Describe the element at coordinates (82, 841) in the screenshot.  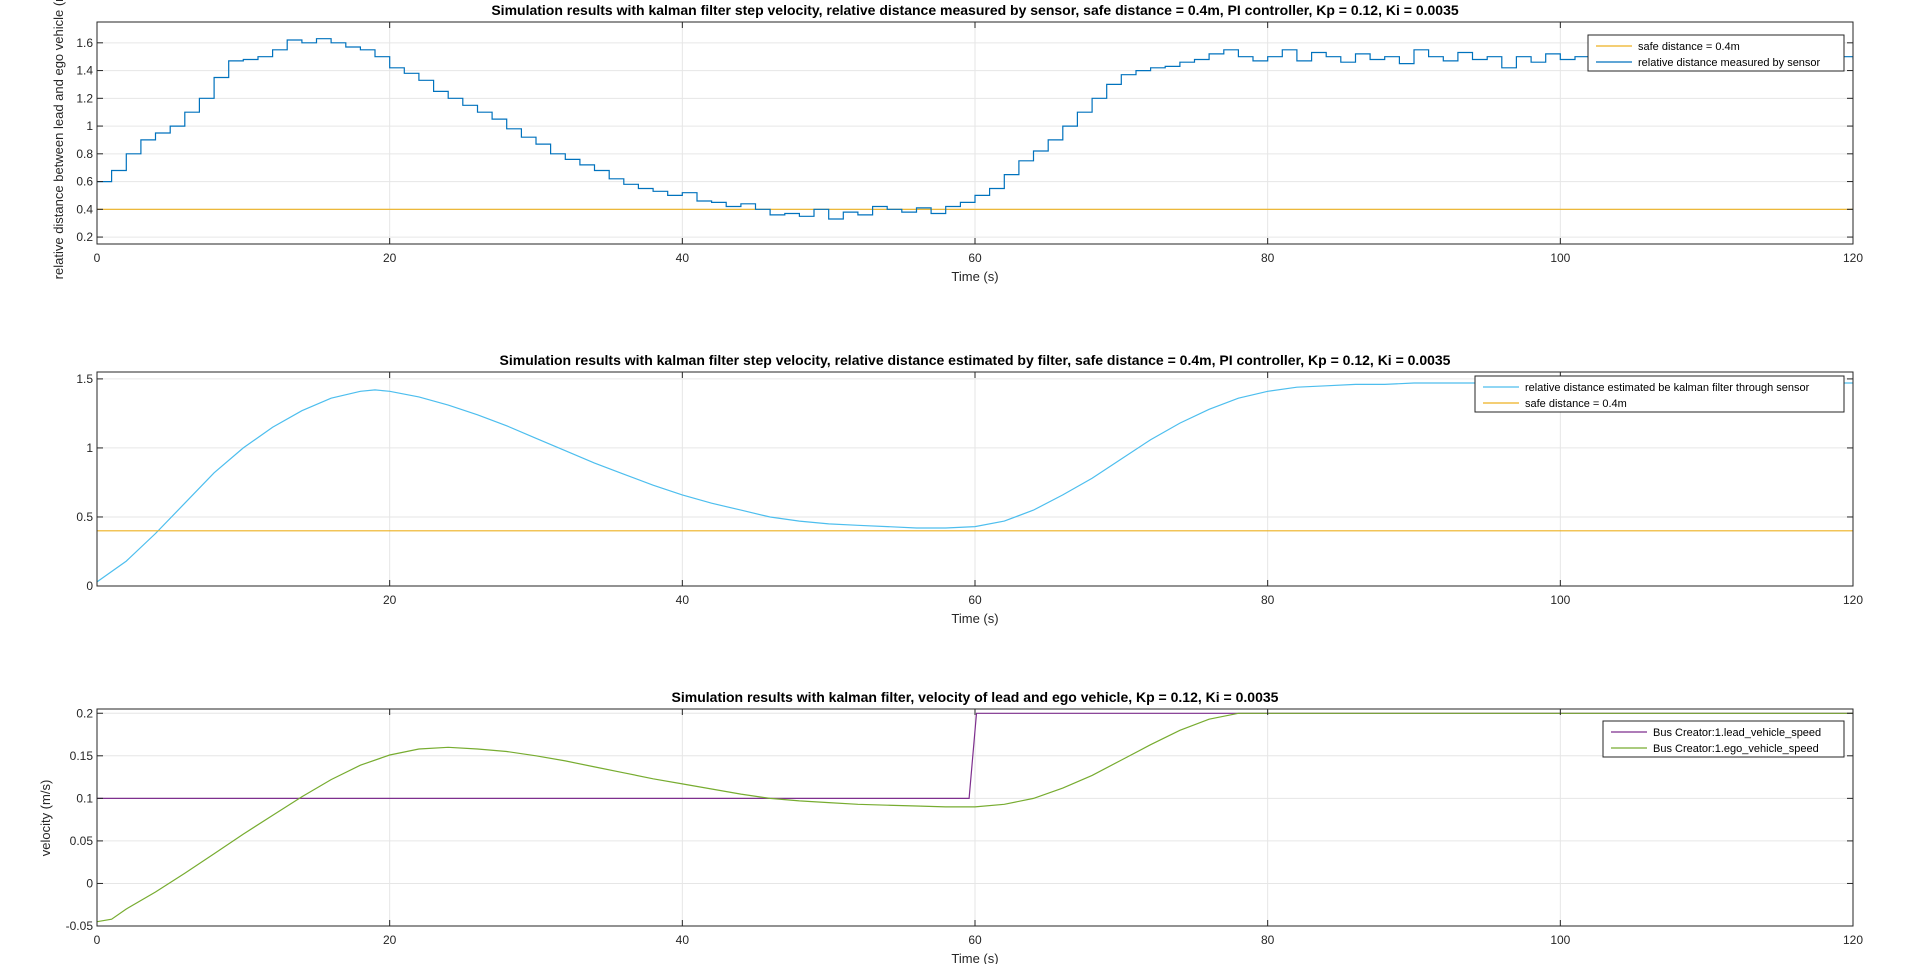
I see `y-tick-label: 0.05` at that location.